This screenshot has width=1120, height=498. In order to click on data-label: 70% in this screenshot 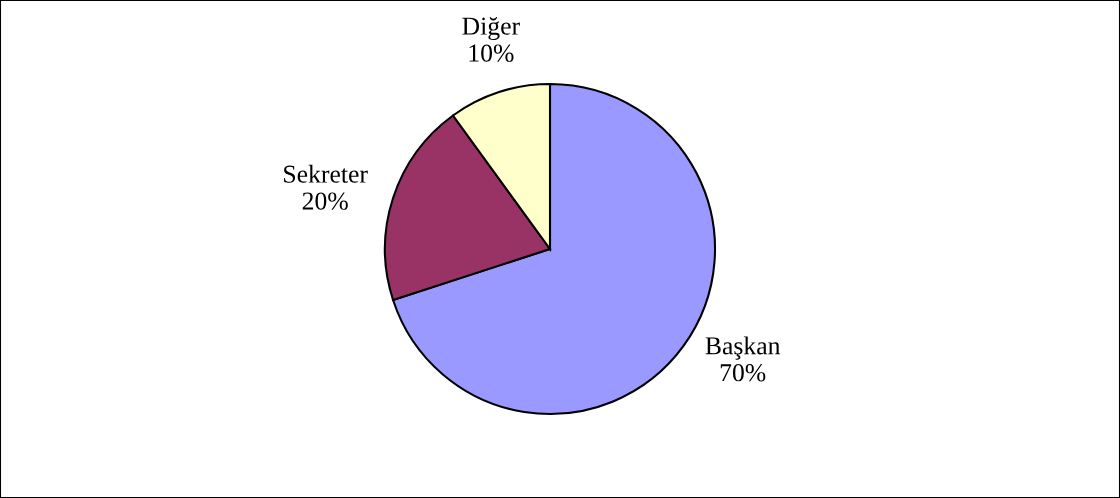, I will do `click(743, 373)`.